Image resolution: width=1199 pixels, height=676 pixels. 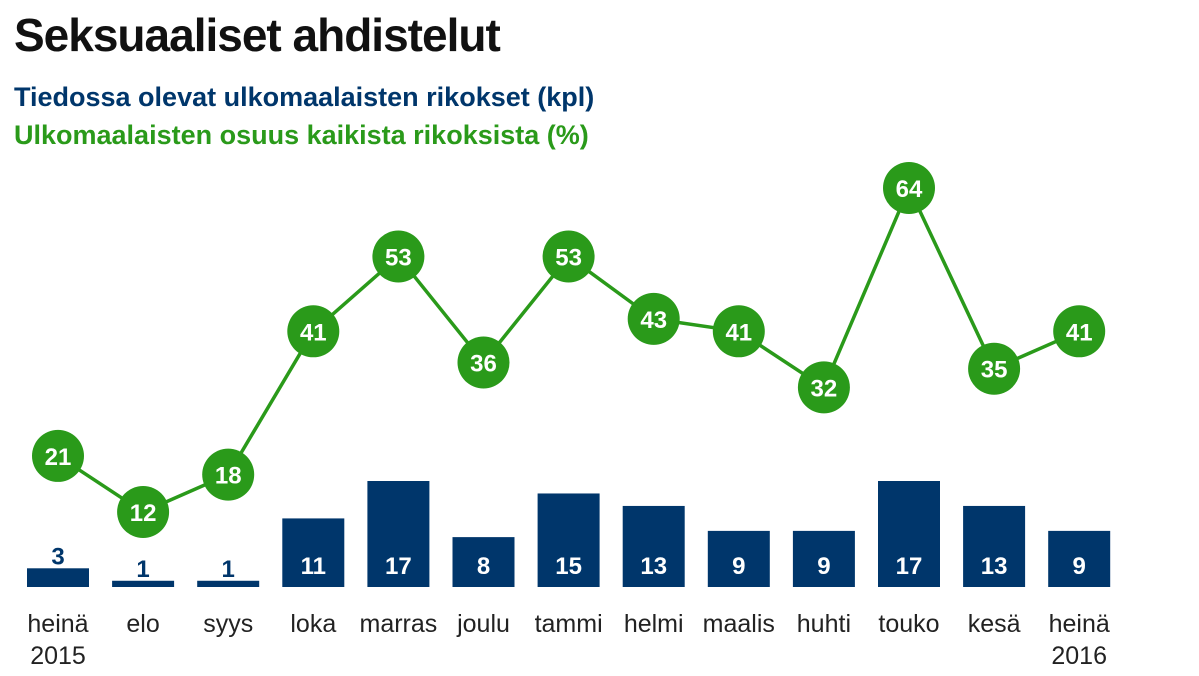 I want to click on x-tick-label: heinä 2015, so click(x=57, y=640).